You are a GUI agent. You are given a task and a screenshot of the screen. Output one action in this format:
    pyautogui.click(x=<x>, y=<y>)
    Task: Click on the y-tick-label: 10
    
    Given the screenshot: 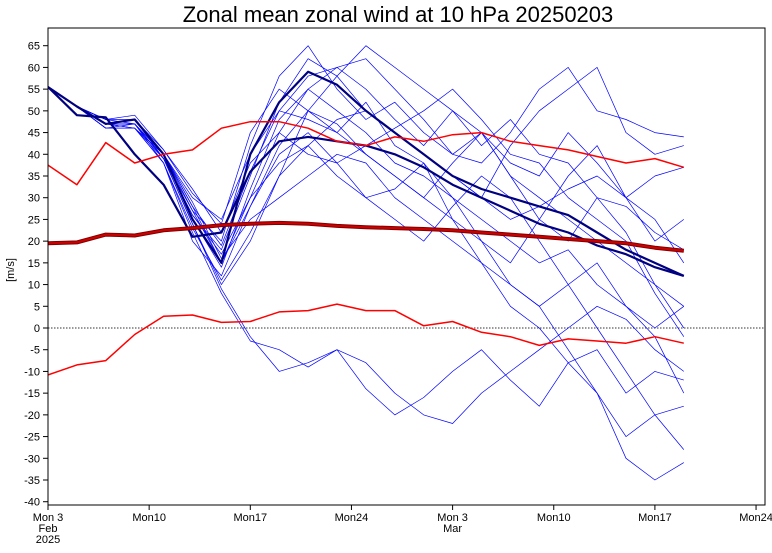 What is the action you would take?
    pyautogui.click(x=34, y=286)
    